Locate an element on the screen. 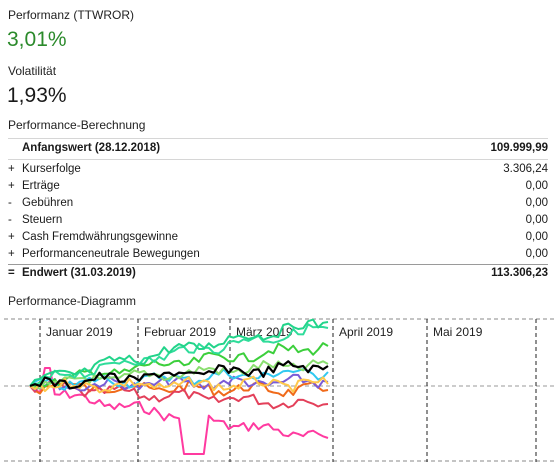 The image size is (560, 462). calc-row: + Erträge 0,00 is located at coordinates (278, 188).